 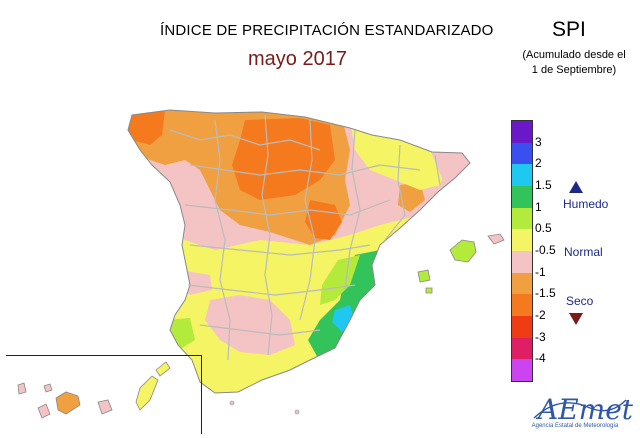 I want to click on gran-canaria-island, so click(x=105, y=407).